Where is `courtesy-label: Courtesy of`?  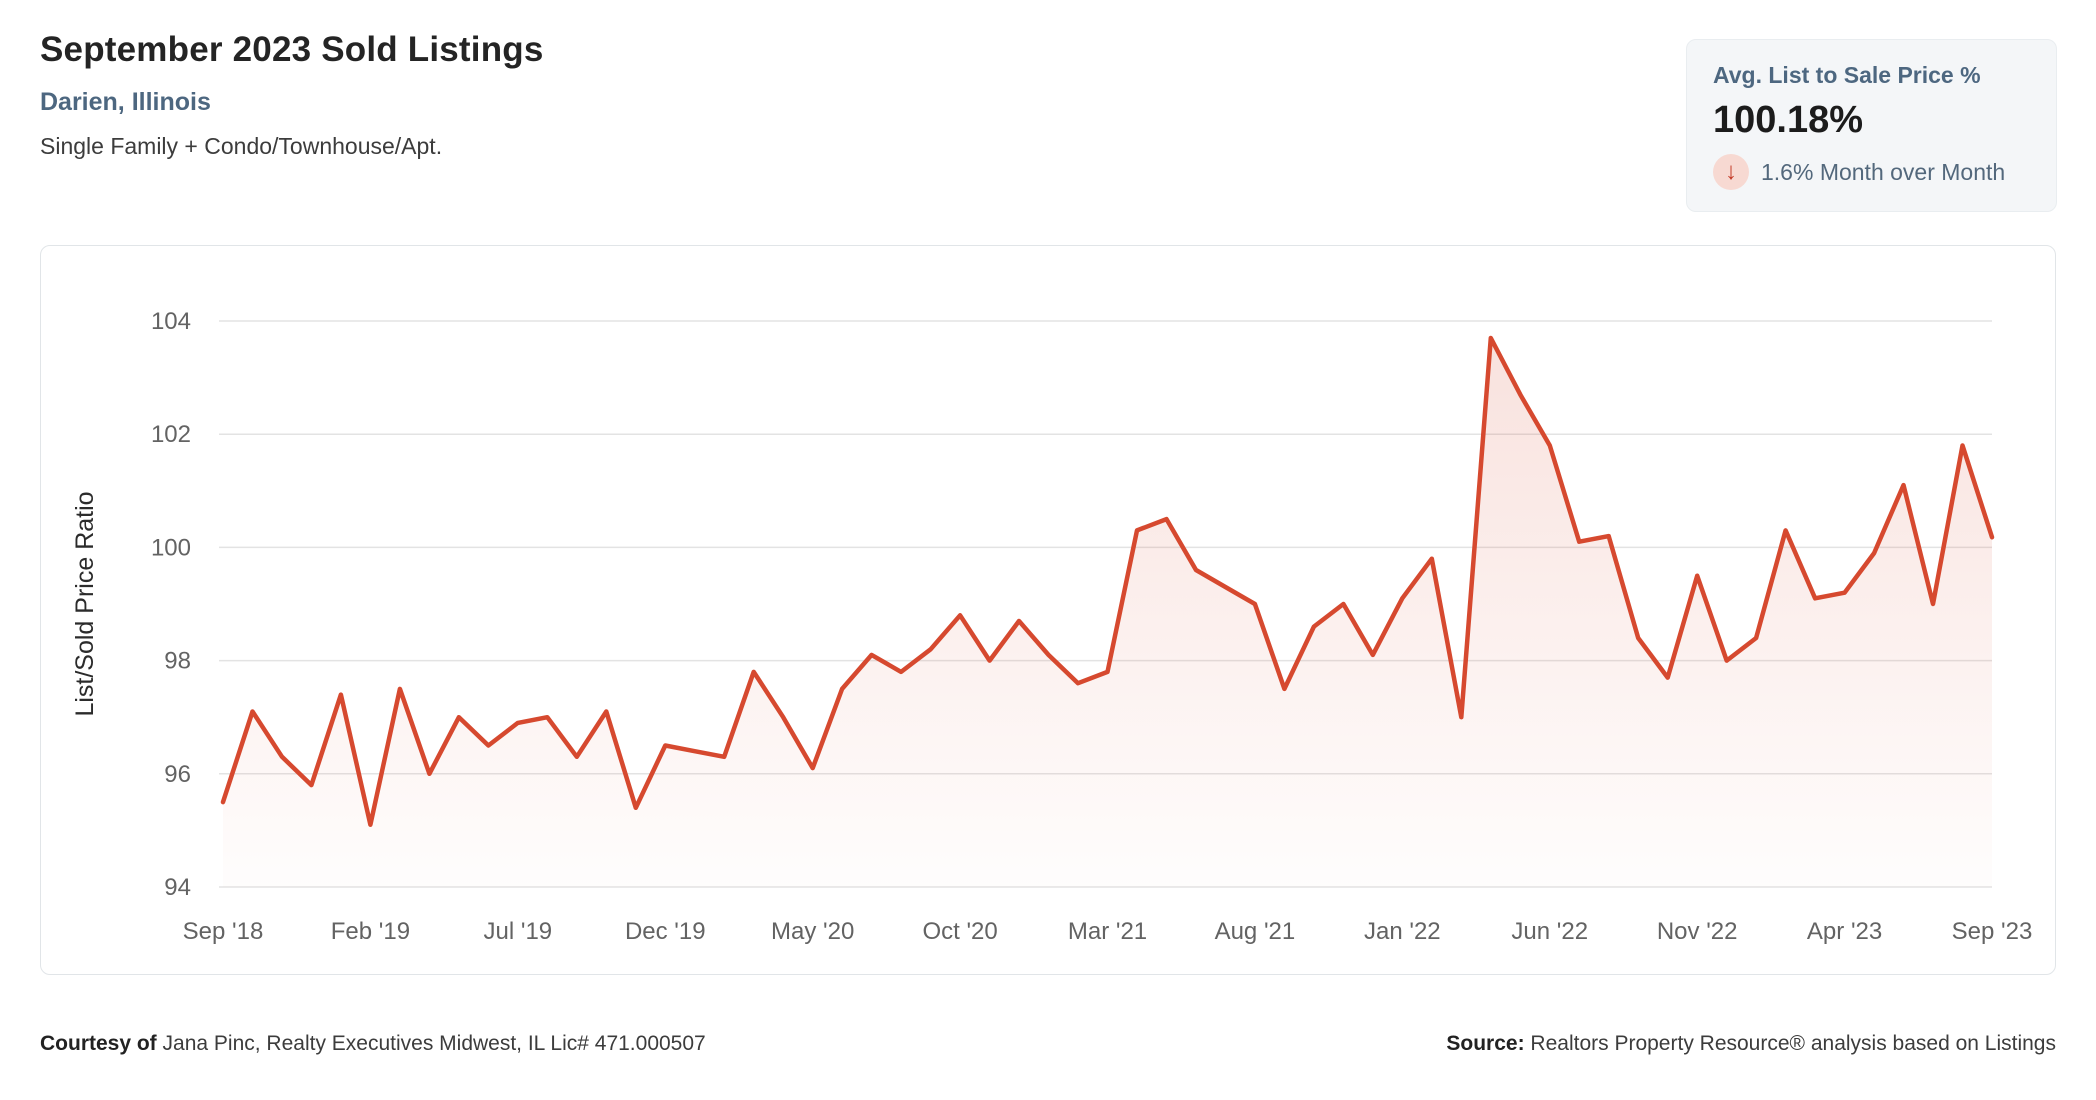 courtesy-label: Courtesy of is located at coordinates (98, 1043).